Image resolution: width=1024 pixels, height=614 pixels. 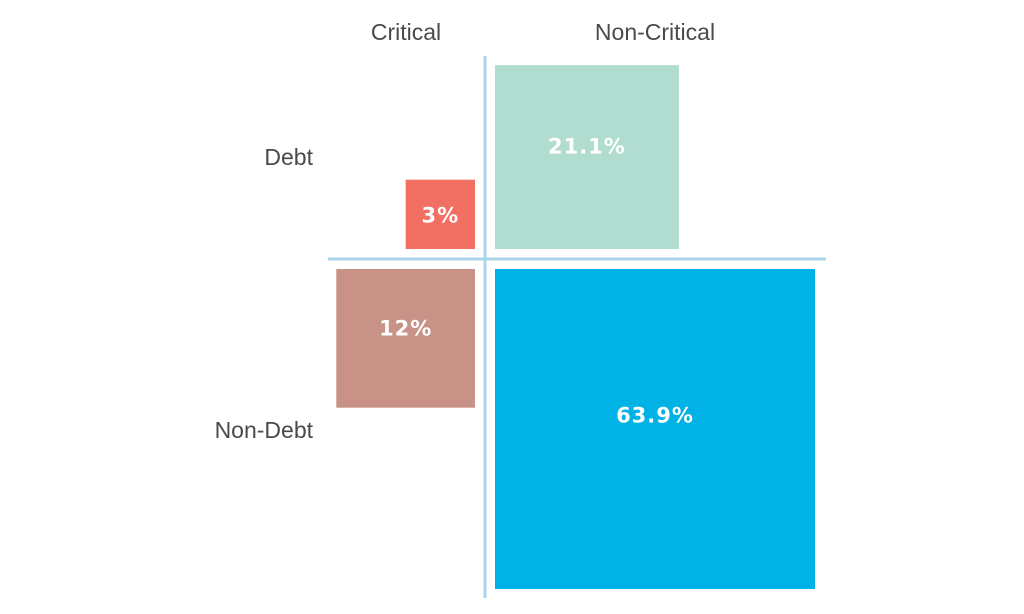 What do you see at coordinates (655, 416) in the screenshot?
I see `value-label-non-debt-non-critical: 63.9%` at bounding box center [655, 416].